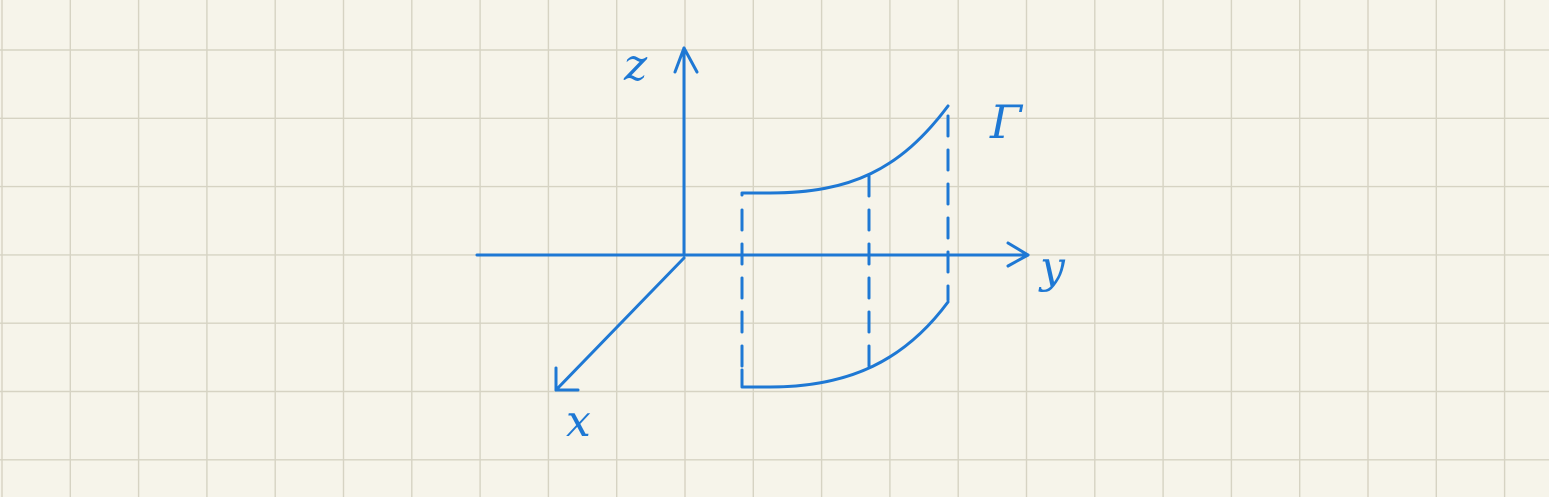 This screenshot has height=497, width=1549. I want to click on curve-gamma-label: Γ, so click(1006, 122).